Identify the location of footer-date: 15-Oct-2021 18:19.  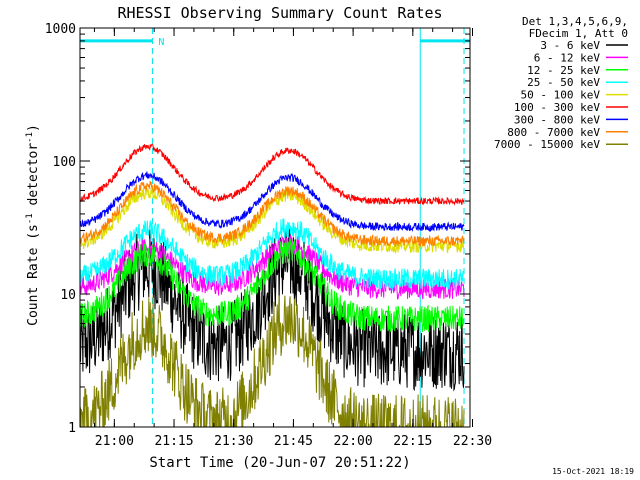
(593, 471).